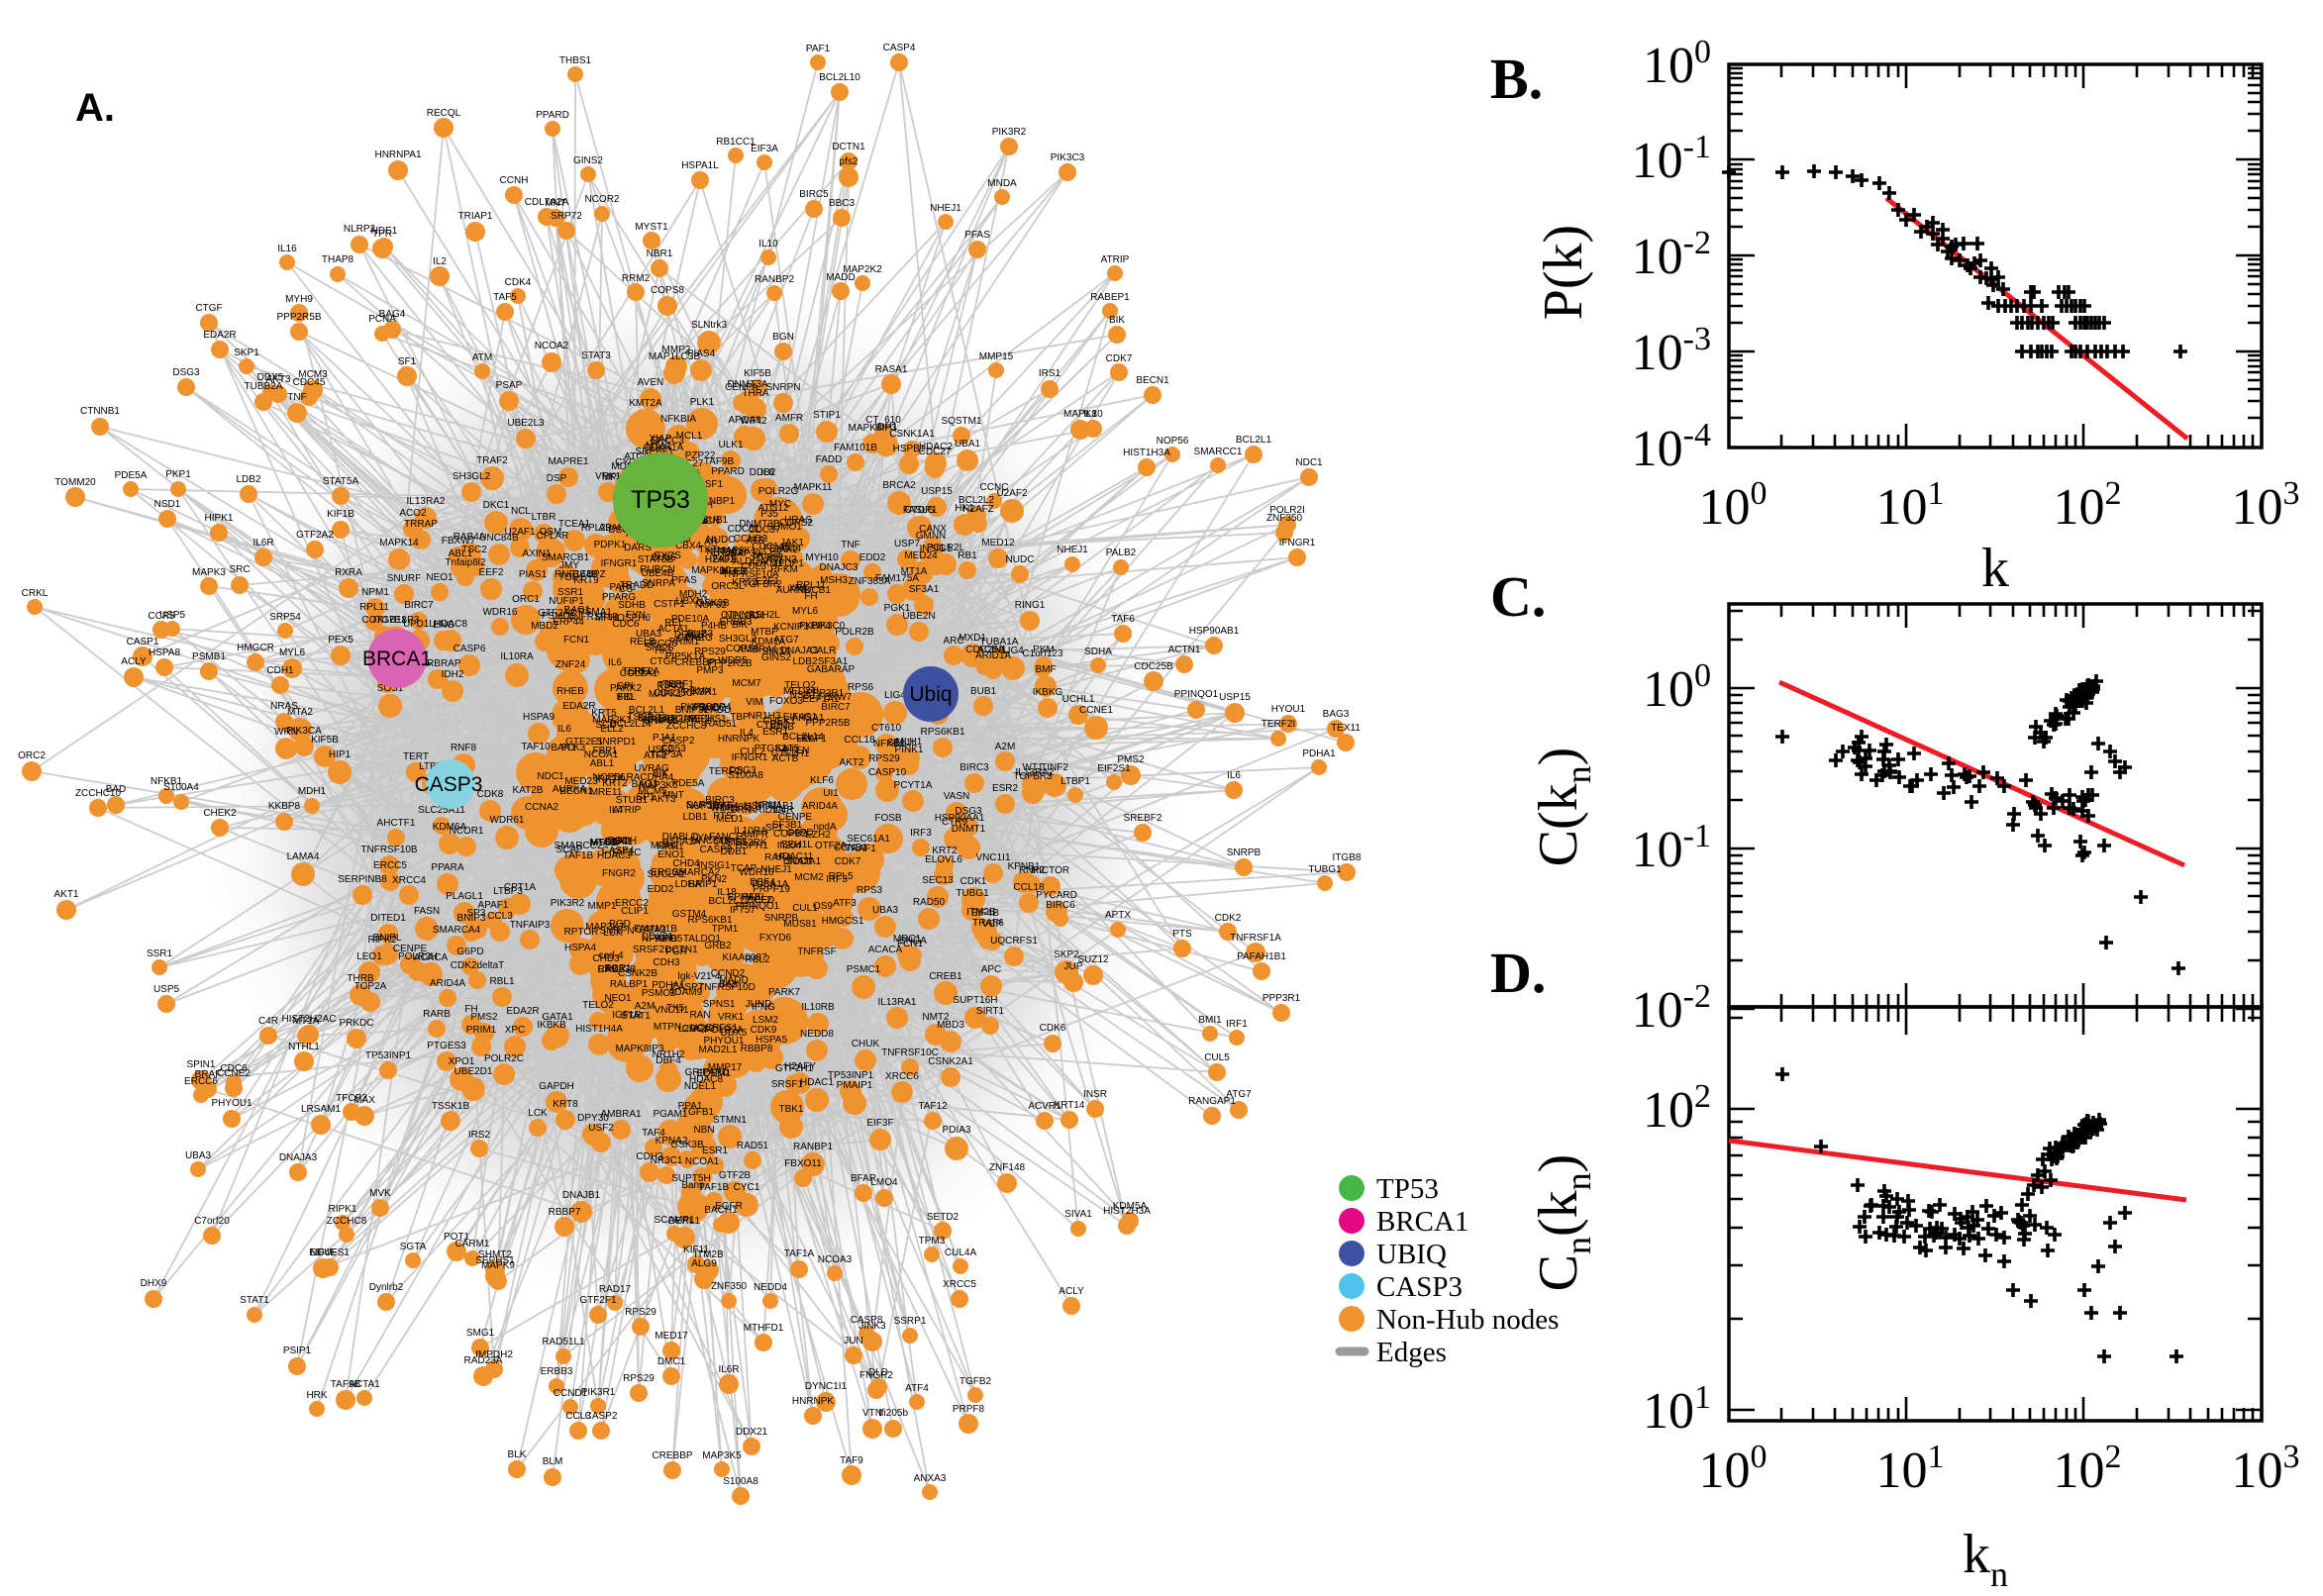  What do you see at coordinates (1078, 1214) in the screenshot?
I see `svg-text: SIVA1` at bounding box center [1078, 1214].